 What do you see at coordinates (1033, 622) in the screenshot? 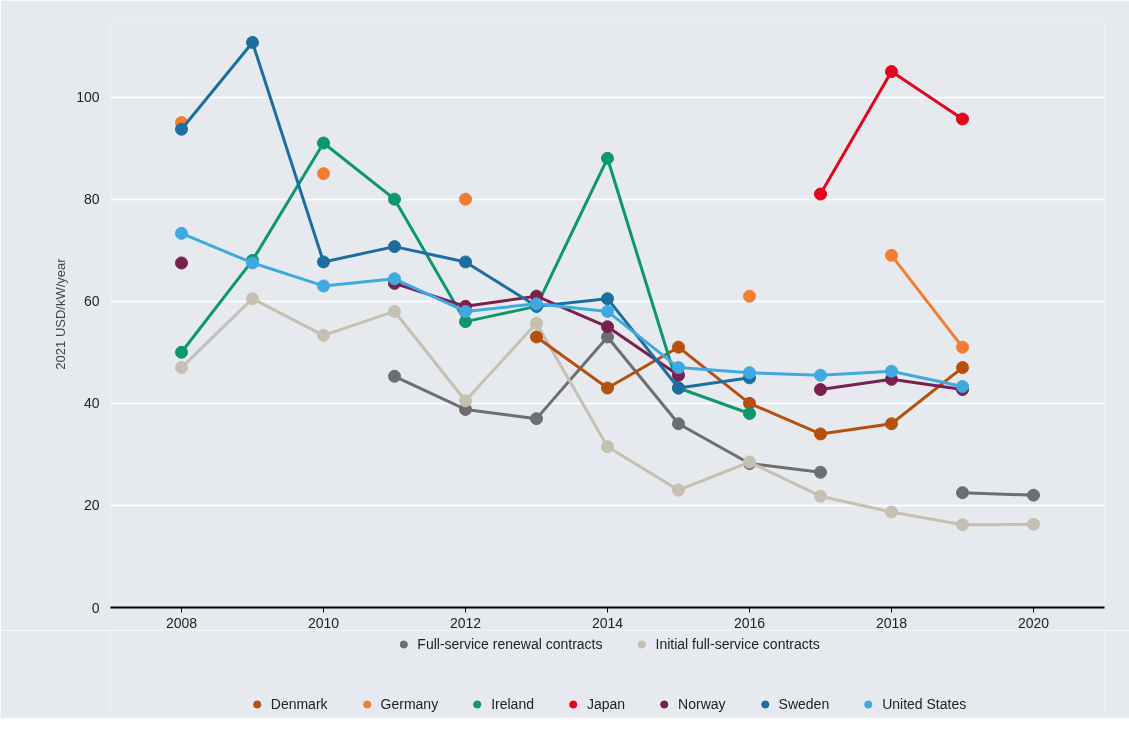
I see `x-tick-label: 2020` at bounding box center [1033, 622].